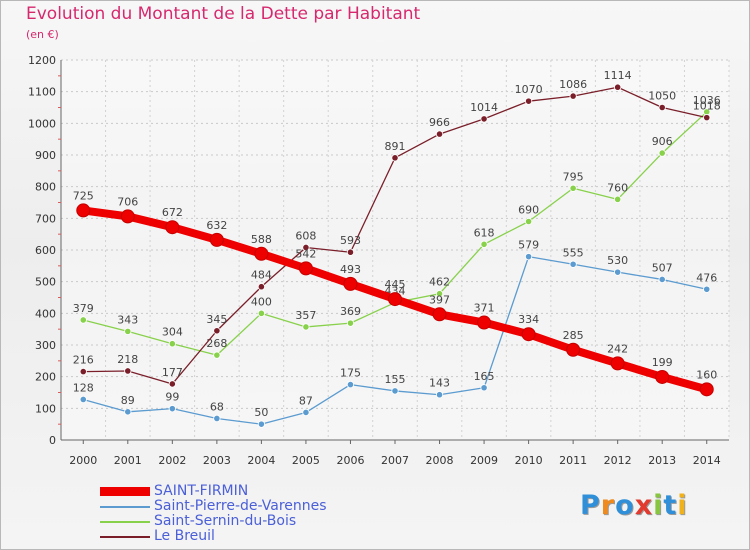  I want to click on x-tick-label: 2004, so click(261, 460).